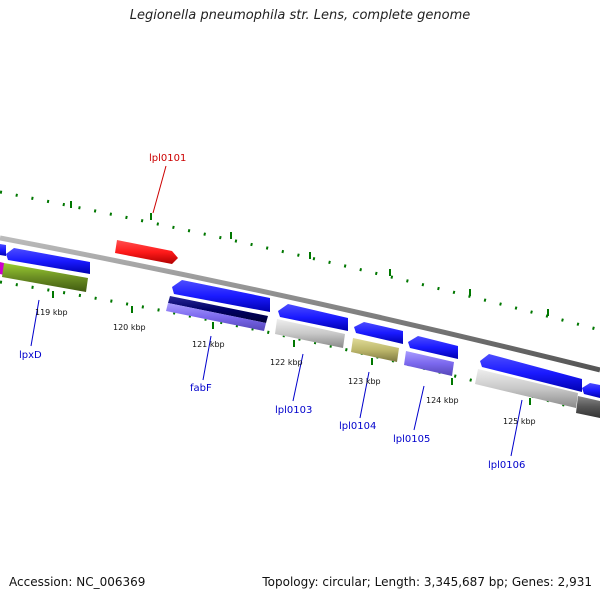  Describe the element at coordinates (30, 355) in the screenshot. I see `gene-label-lpxD: lpxD` at that location.